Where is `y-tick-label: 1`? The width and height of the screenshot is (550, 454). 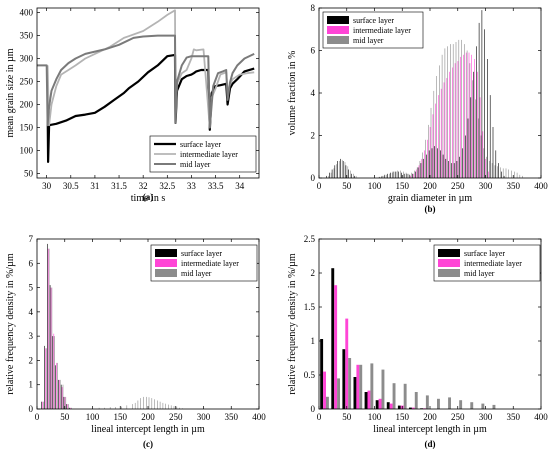 y-tick-label: 1 is located at coordinates (313, 341).